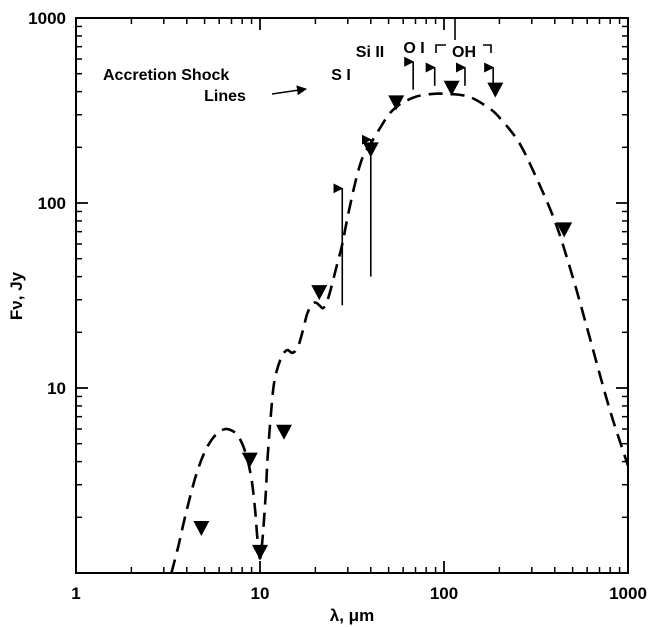 The image size is (649, 627). Describe the element at coordinates (413, 48) in the screenshot. I see `line-label-oi: O I` at that location.